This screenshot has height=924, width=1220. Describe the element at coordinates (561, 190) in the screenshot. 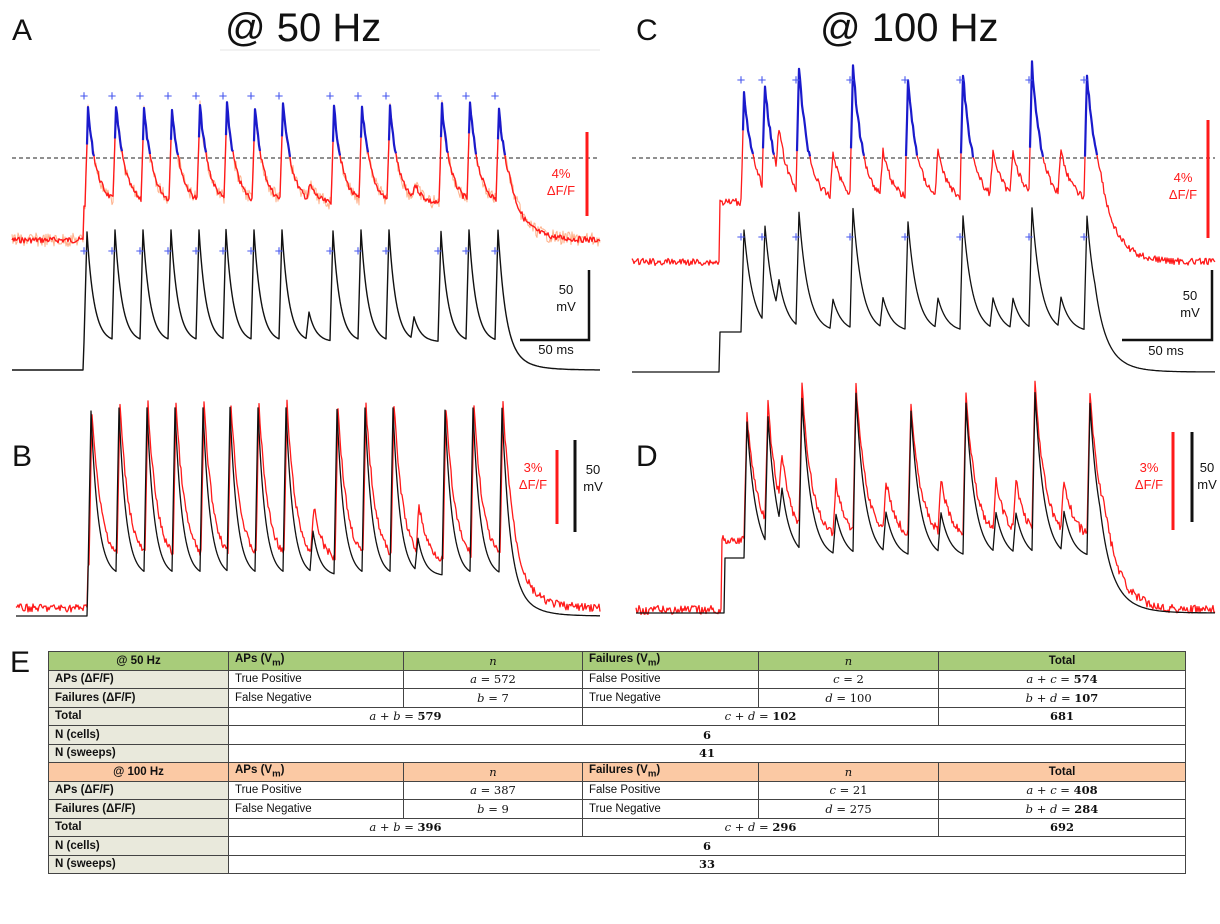

I see `ff-scale-unit-a: ΔF/F` at that location.